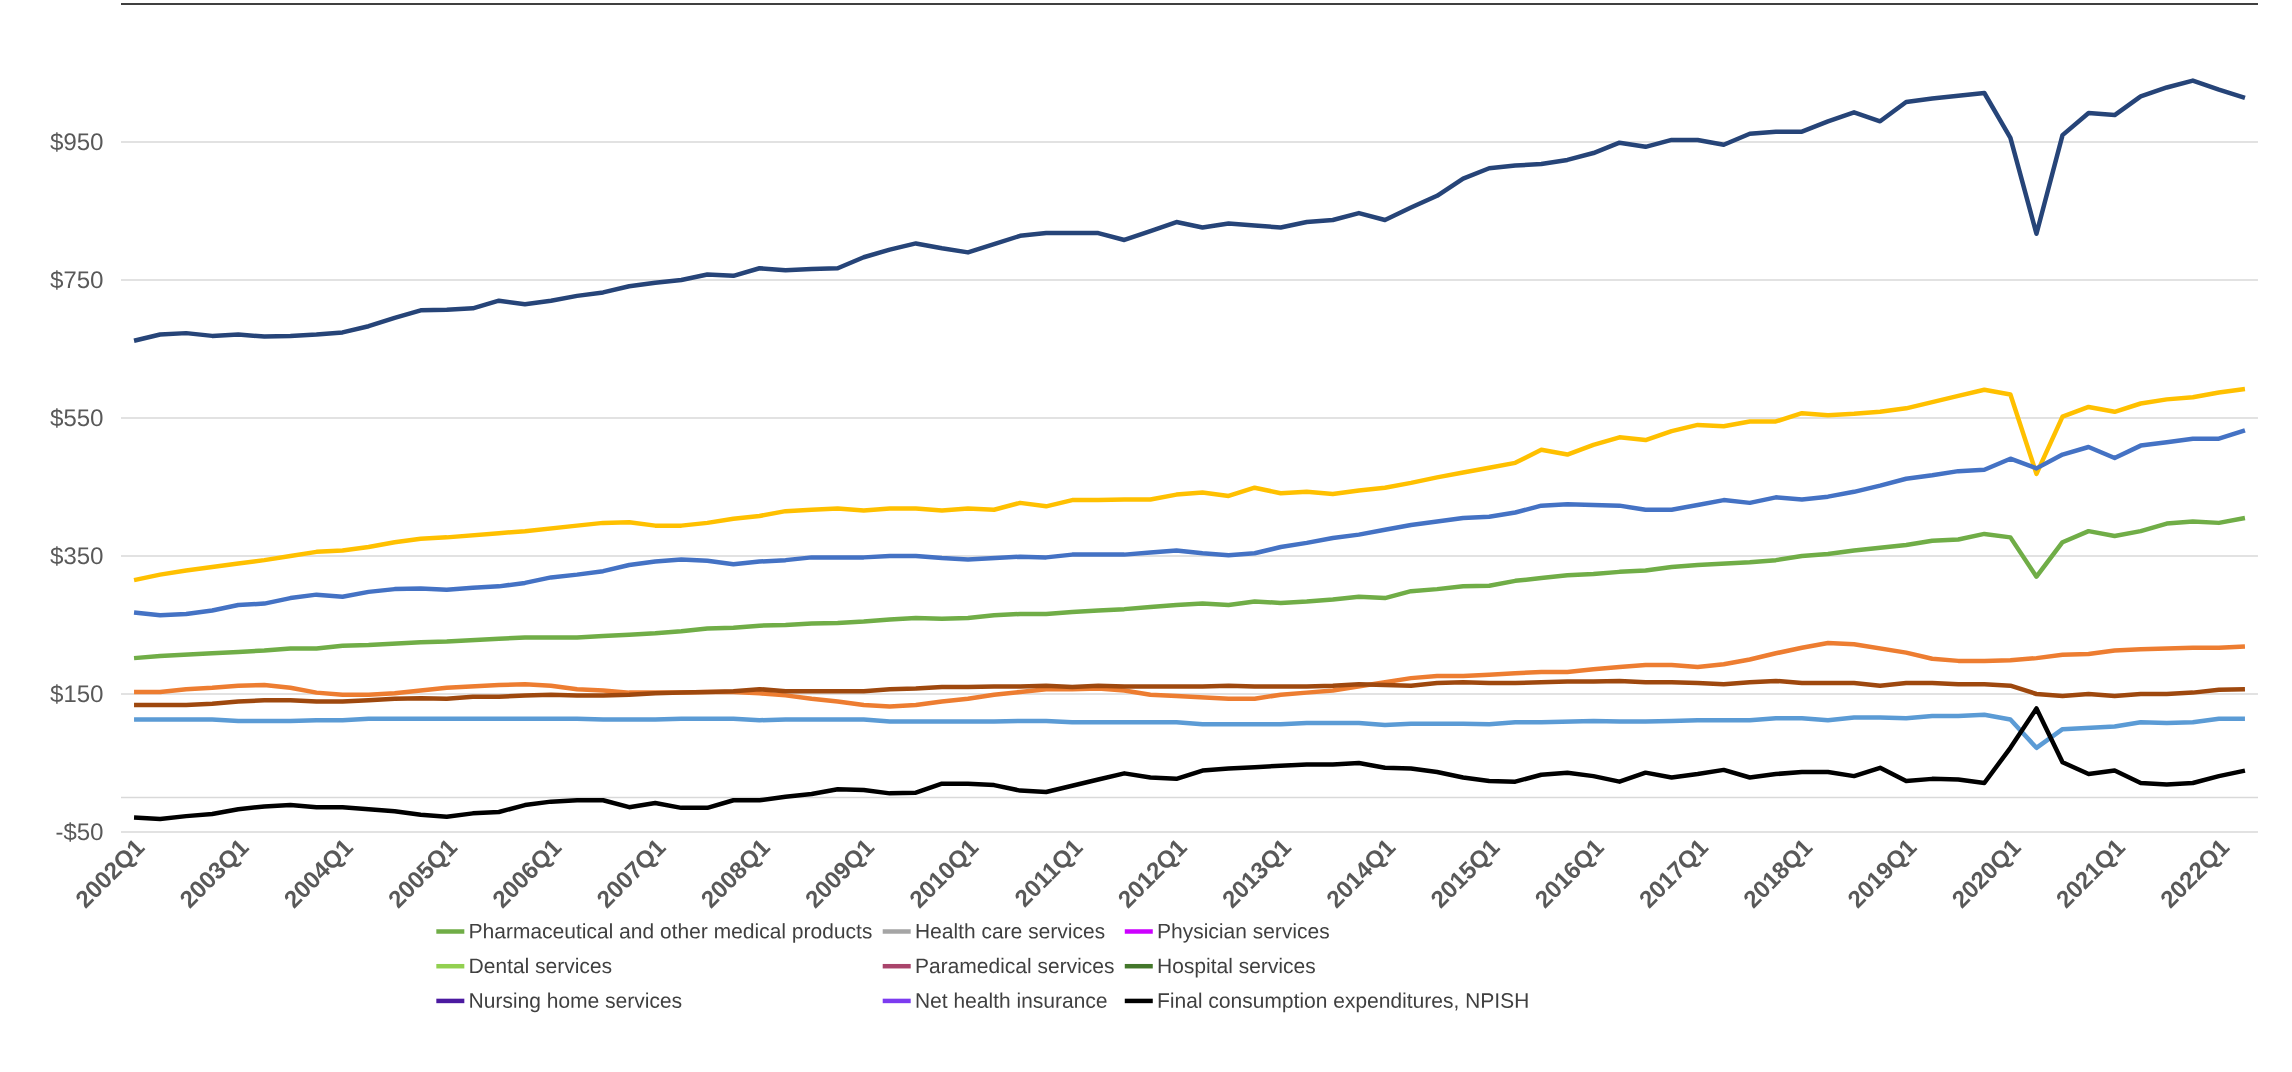  Describe the element at coordinates (576, 1002) in the screenshot. I see `legend-label: Nursing home services` at that location.